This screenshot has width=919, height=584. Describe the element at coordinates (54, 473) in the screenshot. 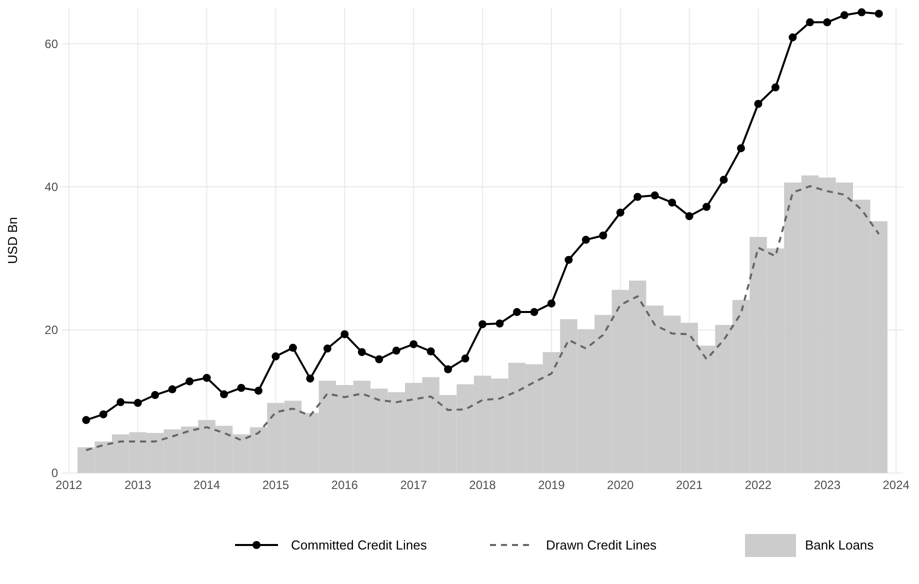

I see `y-tick-label: 0` at that location.